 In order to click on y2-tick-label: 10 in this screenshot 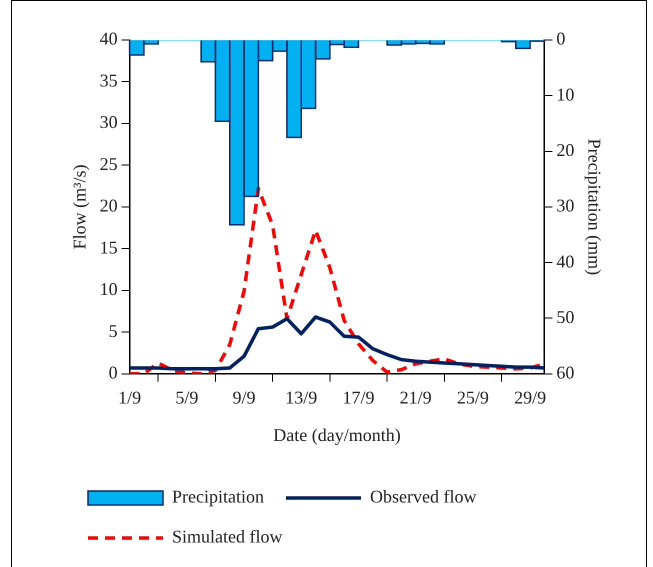, I will do `click(565, 94)`.